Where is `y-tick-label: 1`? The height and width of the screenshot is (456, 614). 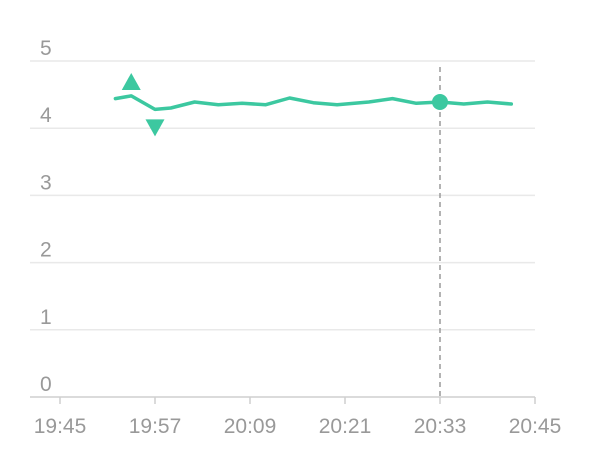 y-tick-label: 1 is located at coordinates (46, 317).